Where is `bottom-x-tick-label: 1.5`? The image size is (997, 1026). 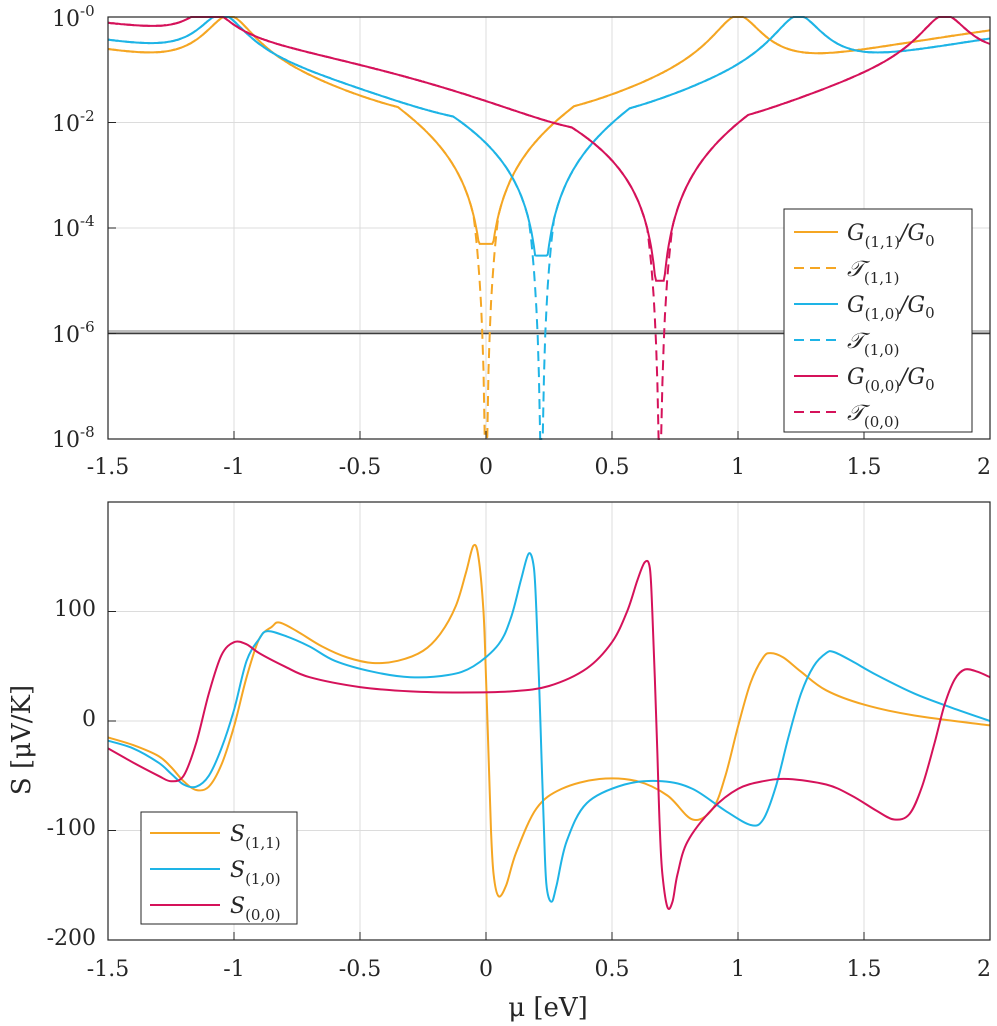
bottom-x-tick-label: 1.5 is located at coordinates (864, 969).